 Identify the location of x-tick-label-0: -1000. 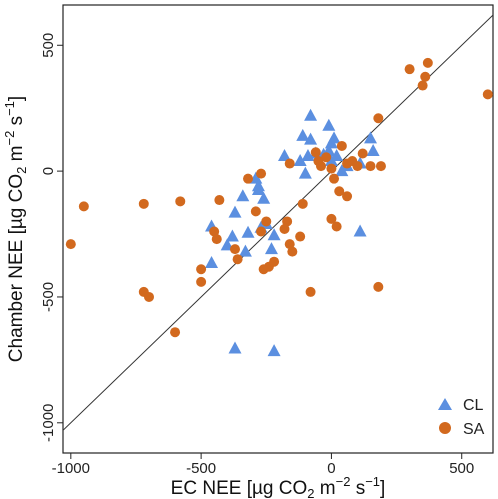
(71, 468).